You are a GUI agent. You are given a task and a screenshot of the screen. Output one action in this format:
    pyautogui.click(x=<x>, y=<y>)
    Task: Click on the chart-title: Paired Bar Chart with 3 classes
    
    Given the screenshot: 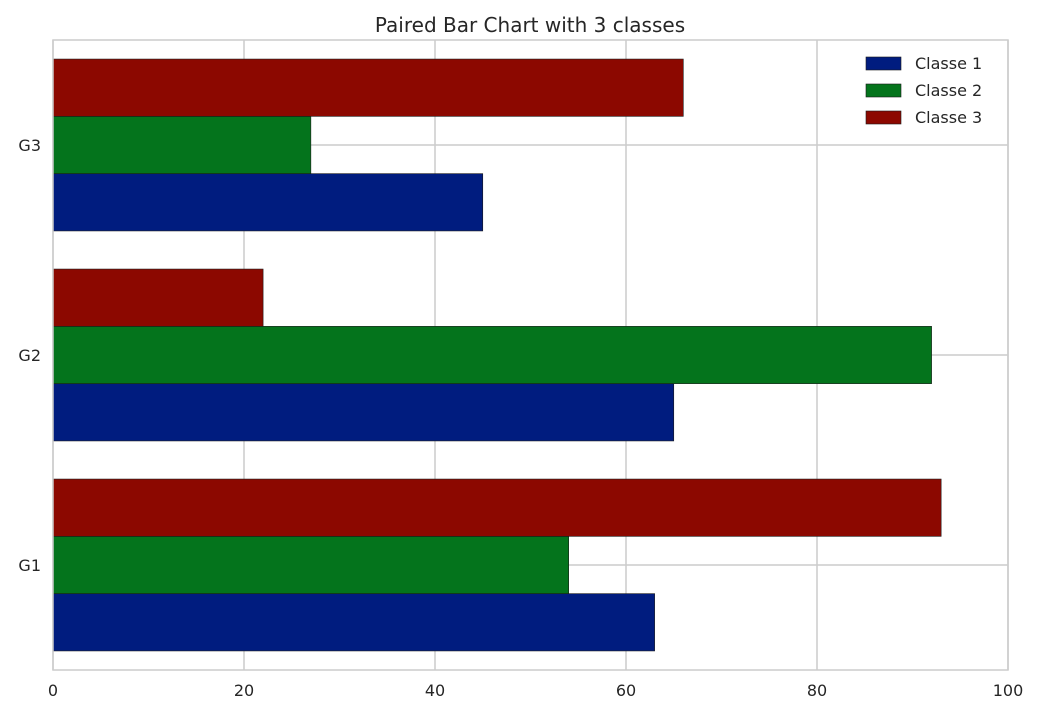 What is the action you would take?
    pyautogui.click(x=530, y=25)
    